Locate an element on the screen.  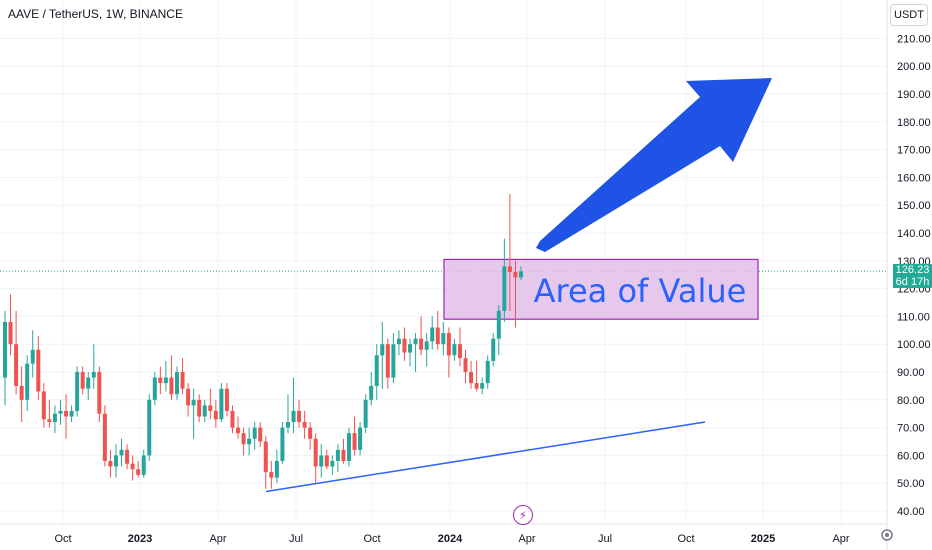
y-tick-label: 210.00 is located at coordinates (914, 39).